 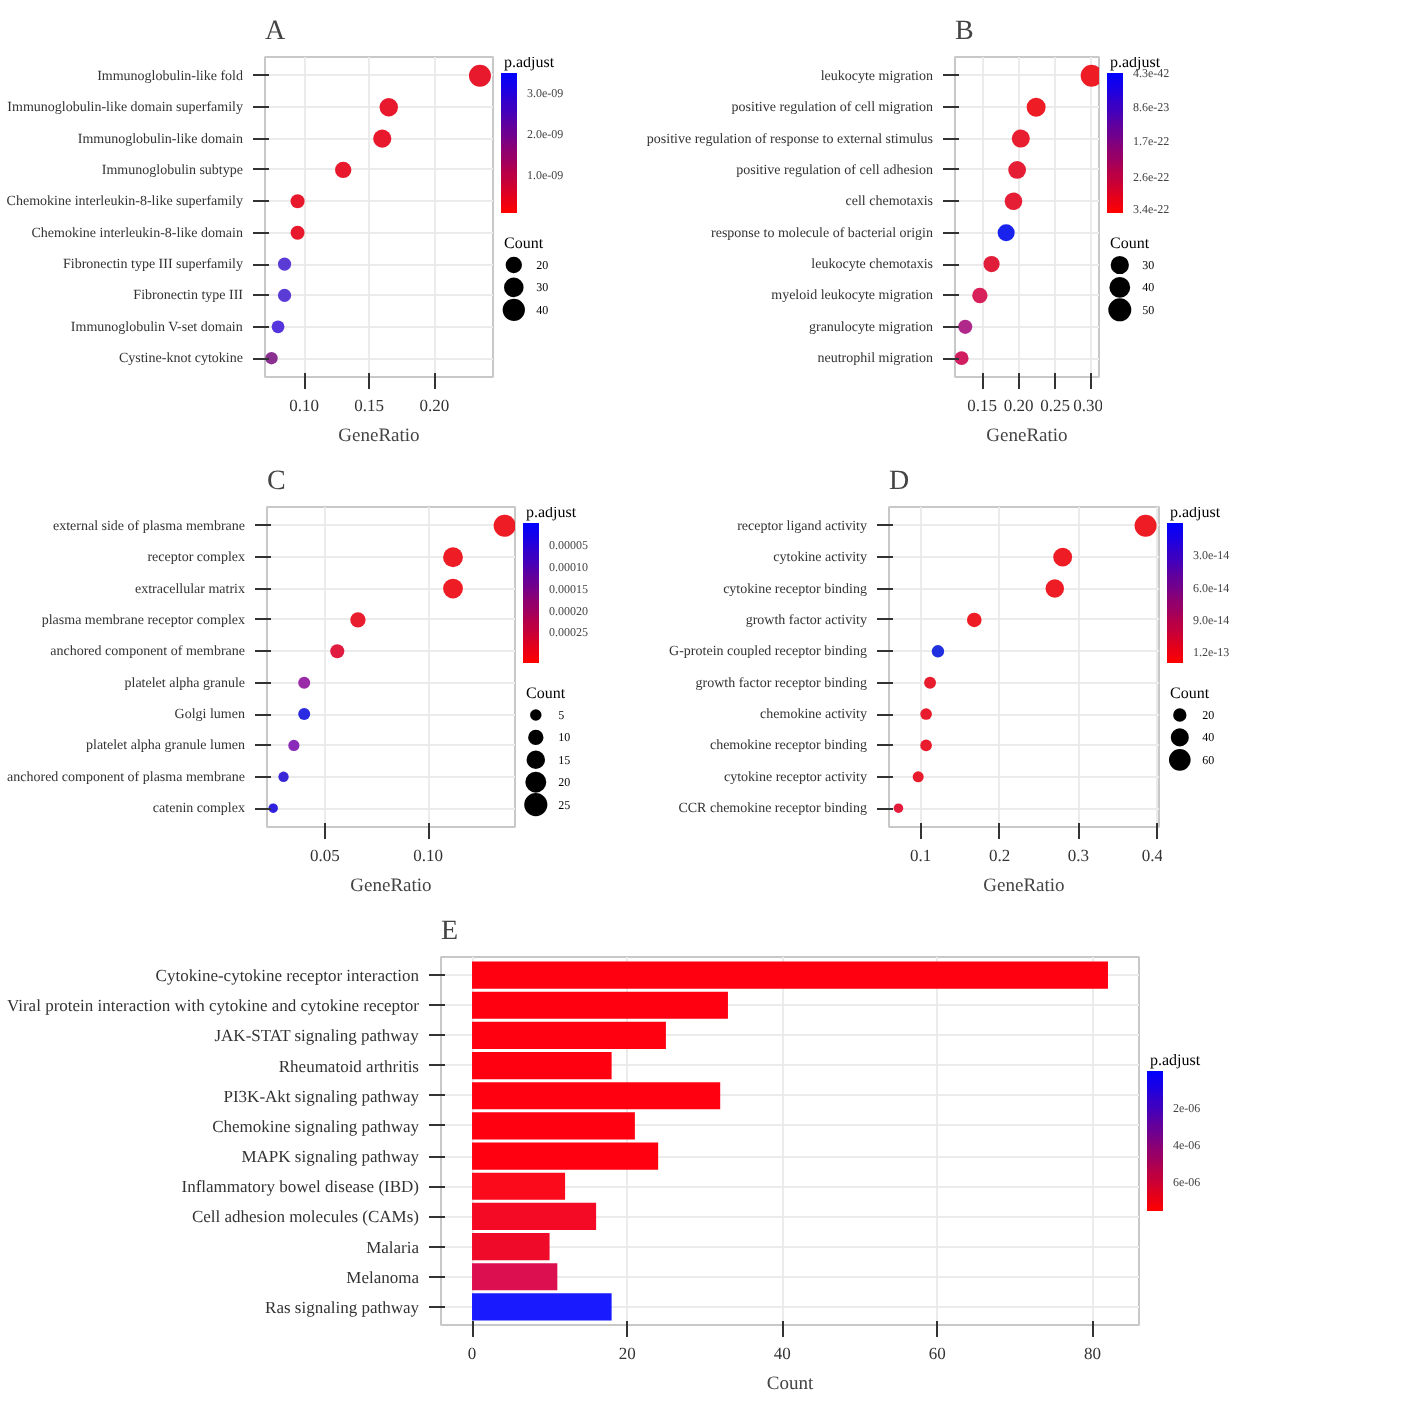 What do you see at coordinates (1092, 1353) in the screenshot?
I see `x-tick-label: 80` at bounding box center [1092, 1353].